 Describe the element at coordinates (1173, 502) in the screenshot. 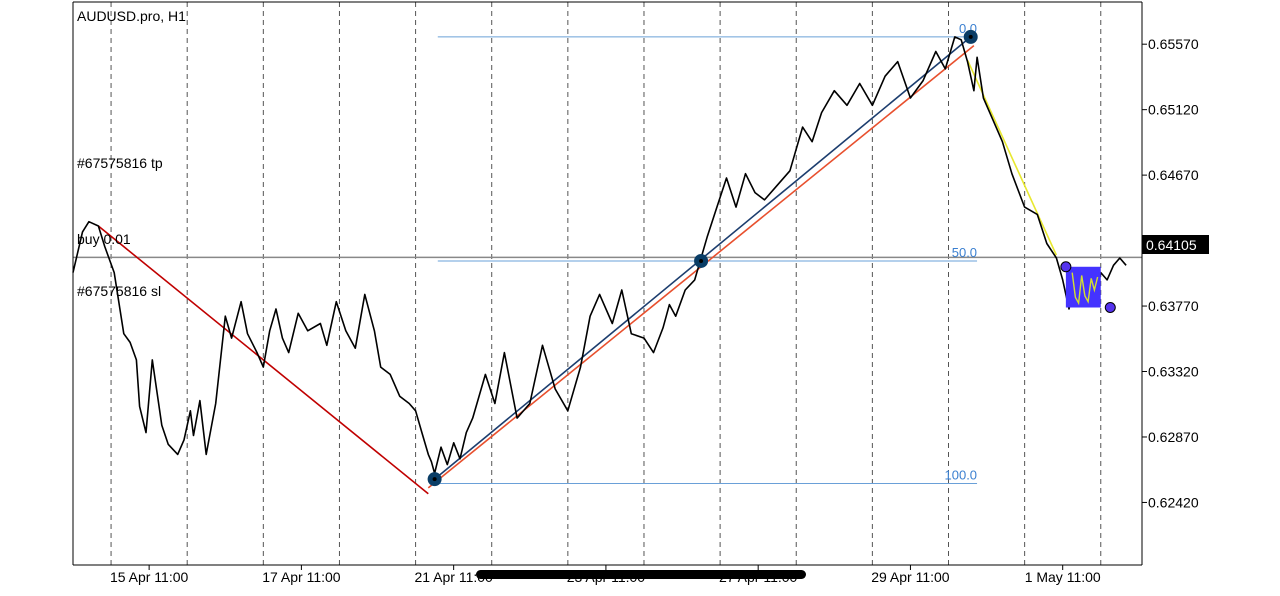

I see `y-tick-label: 0.62420` at that location.